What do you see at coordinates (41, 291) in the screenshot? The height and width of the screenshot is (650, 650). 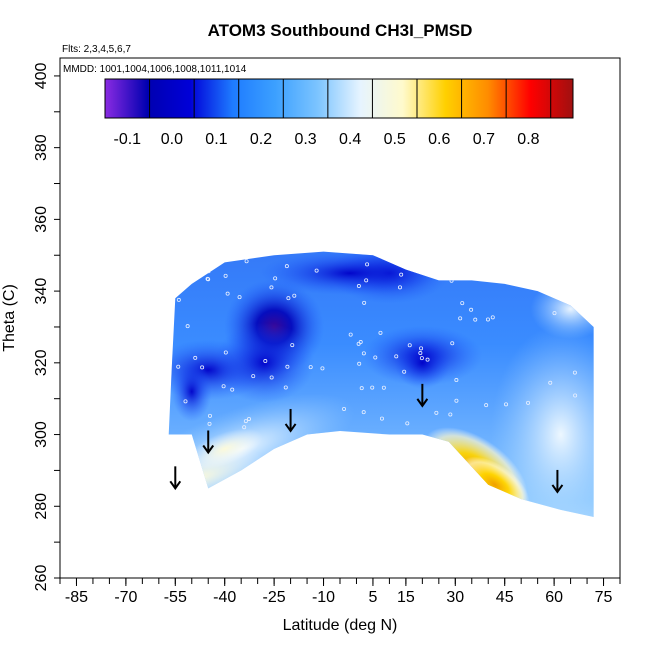 I see `y-tick-label: 340` at bounding box center [41, 291].